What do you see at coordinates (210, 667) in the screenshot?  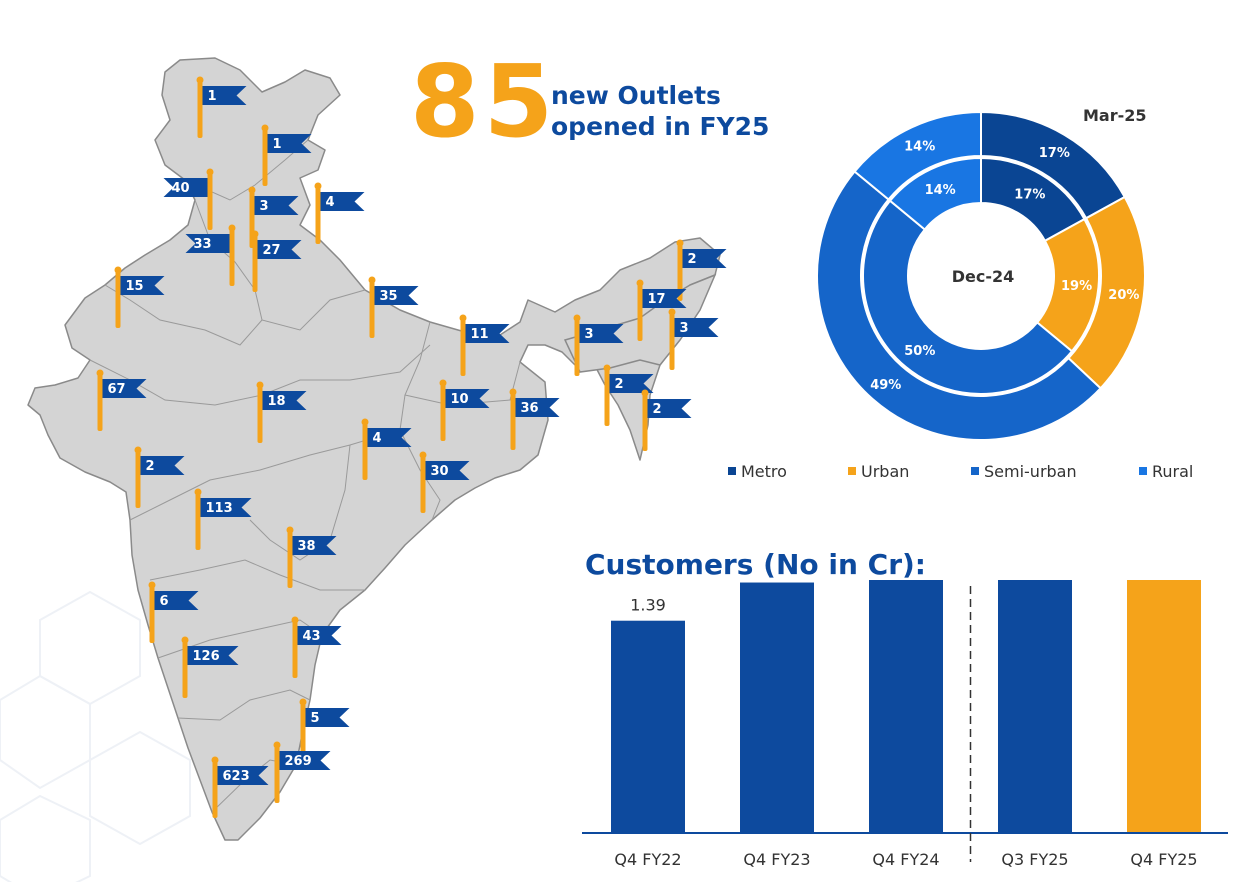 I see `outlet-flag-karnataka: 126` at bounding box center [210, 667].